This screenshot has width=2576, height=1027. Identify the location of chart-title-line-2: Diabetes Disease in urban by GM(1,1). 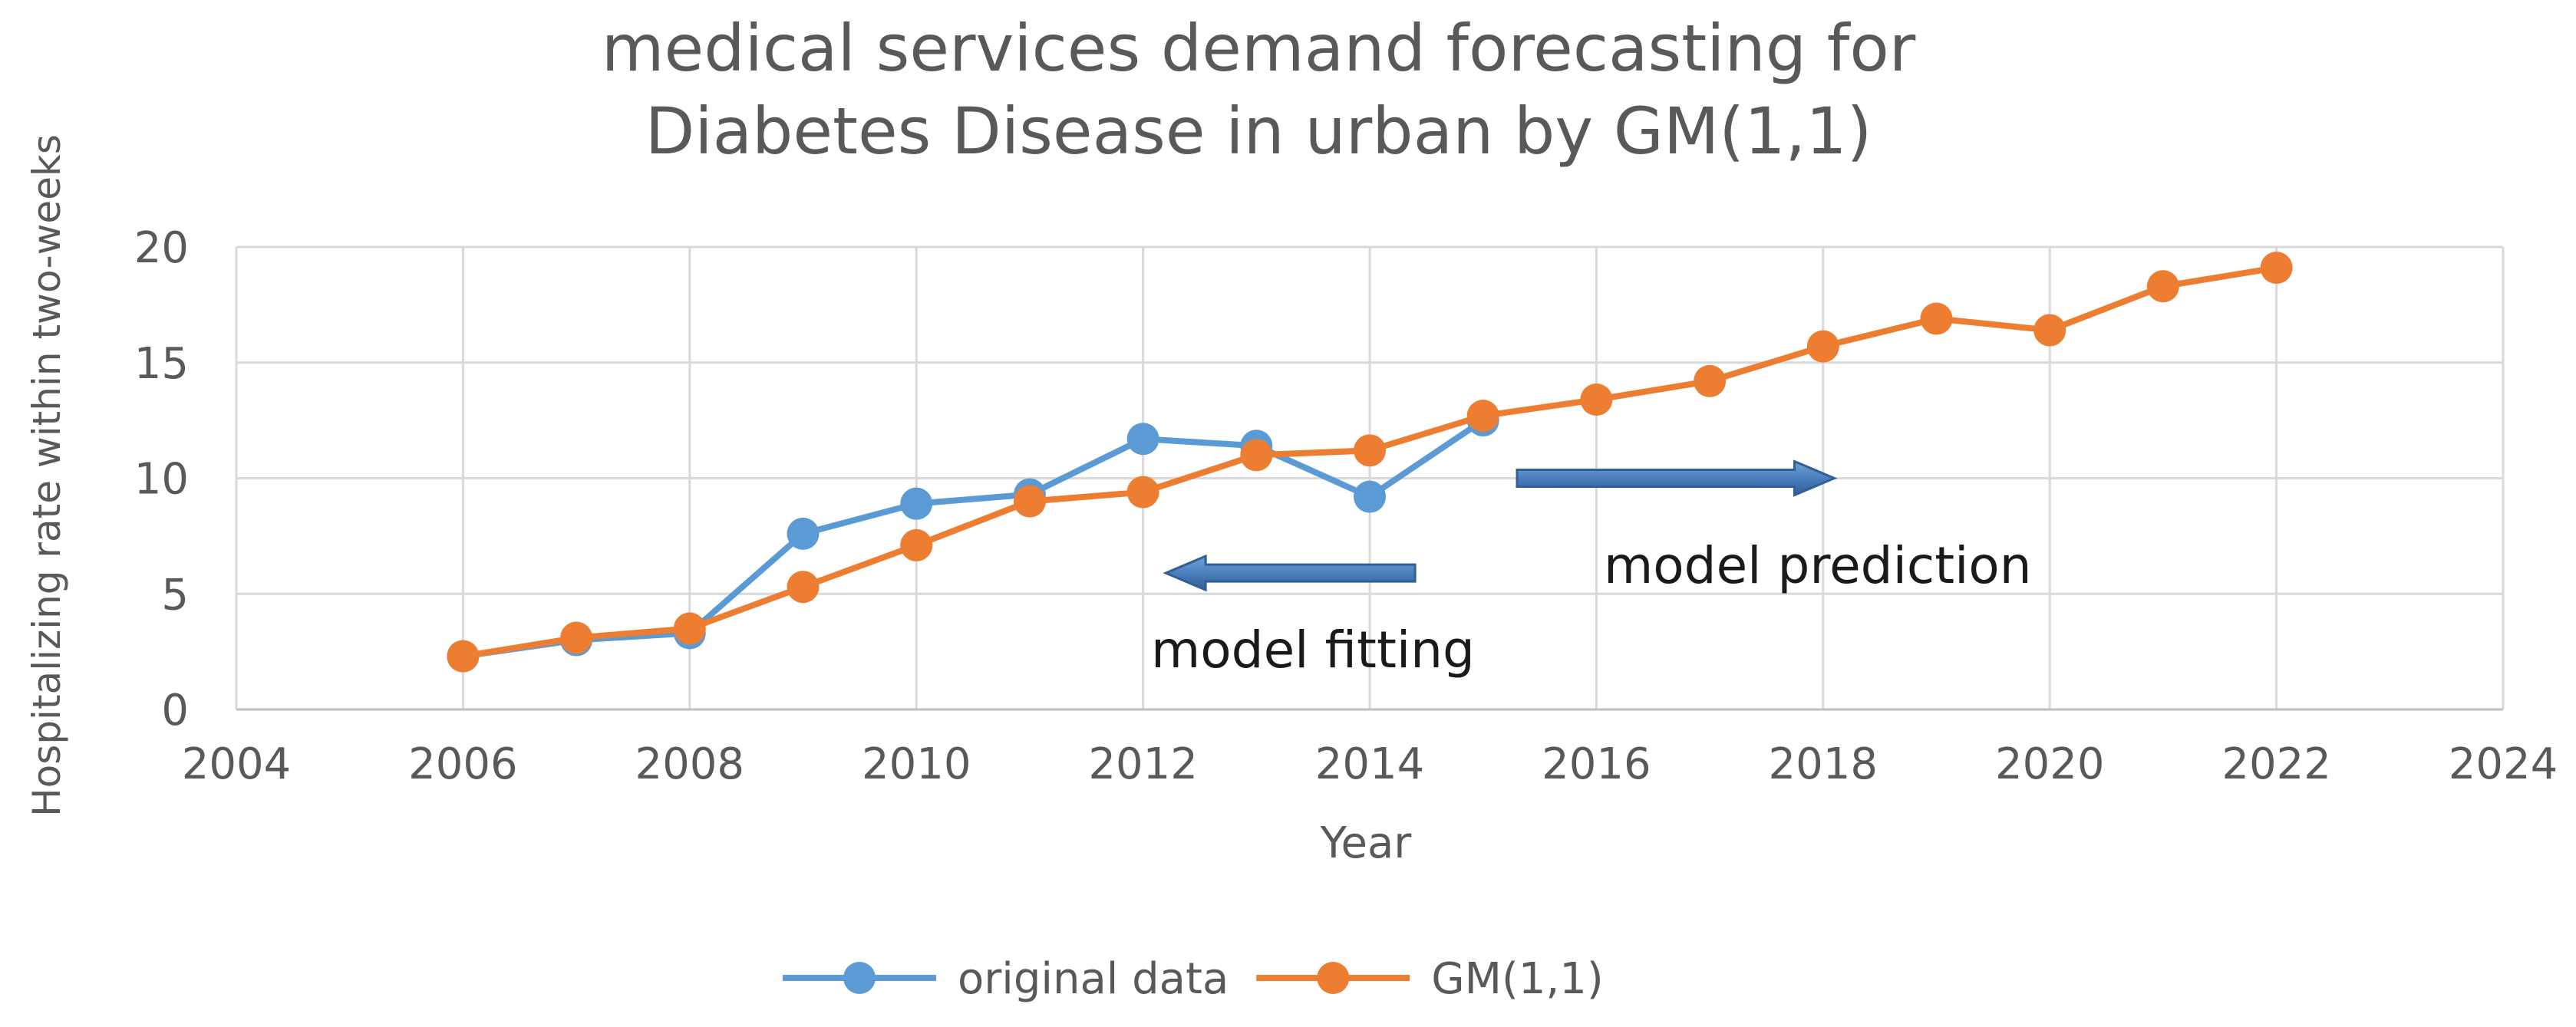
(1258, 131).